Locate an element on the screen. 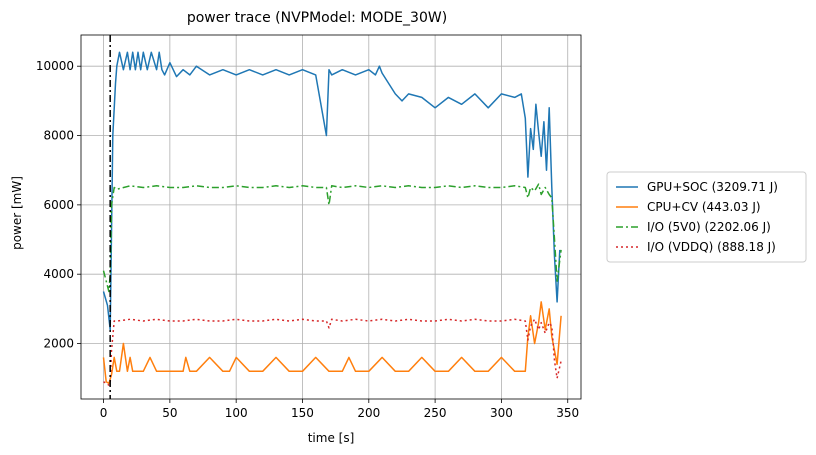 This screenshot has height=455, width=816. x-tick-label: 100 is located at coordinates (236, 413).